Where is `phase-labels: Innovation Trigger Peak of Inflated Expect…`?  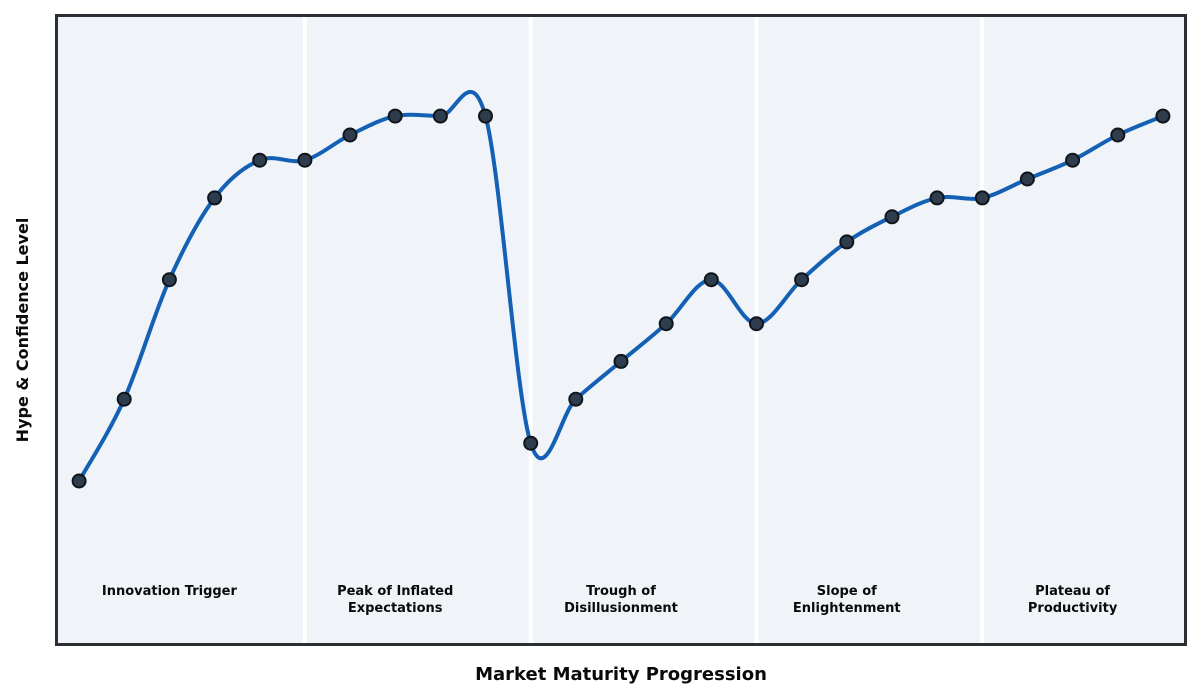 phase-labels: Innovation Trigger Peak of Inflated Expect… is located at coordinates (610, 600).